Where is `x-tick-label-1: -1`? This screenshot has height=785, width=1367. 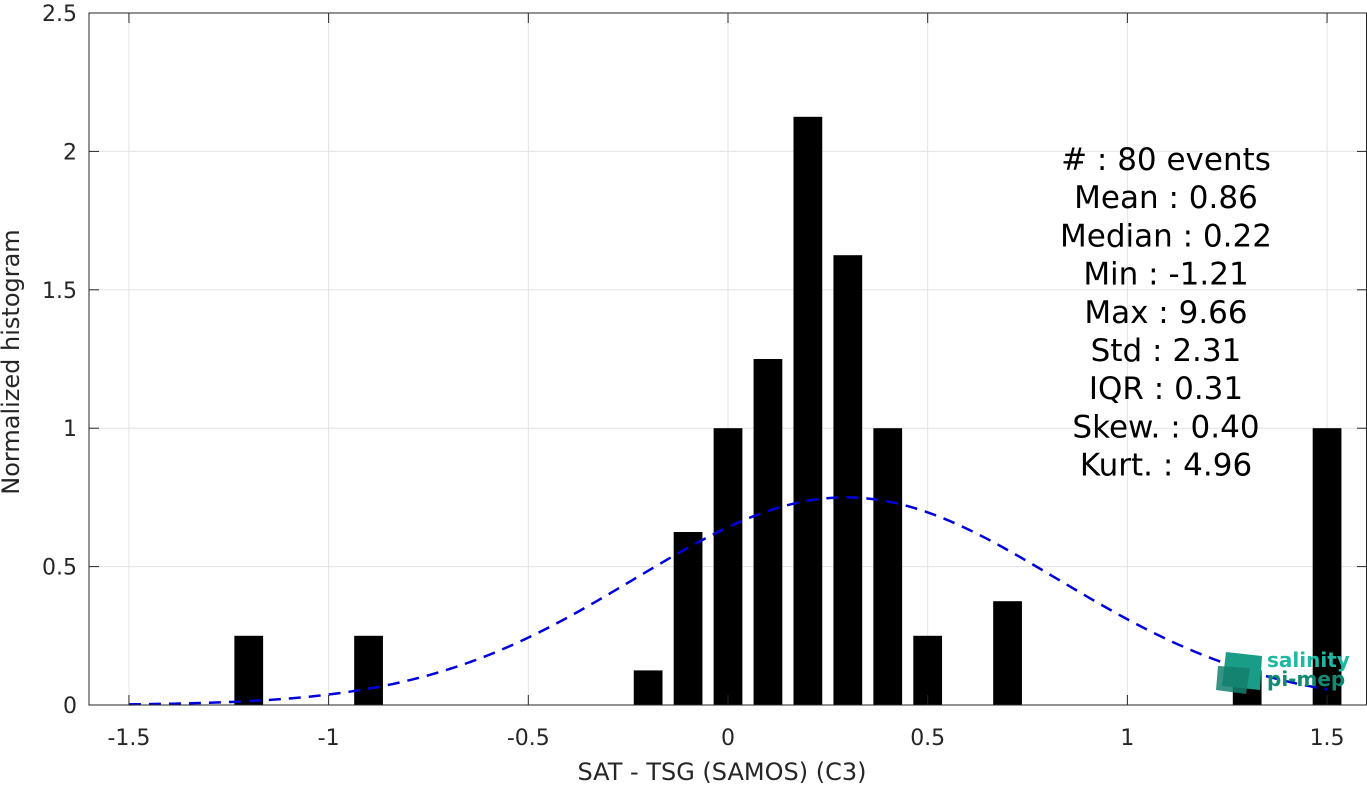 x-tick-label-1: -1 is located at coordinates (329, 738).